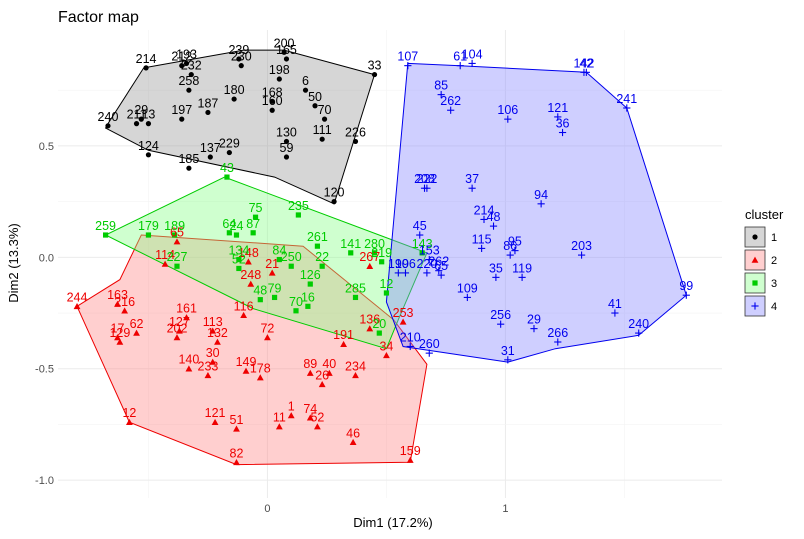 The width and height of the screenshot is (804, 539). Describe the element at coordinates (287, 148) in the screenshot. I see `cluster-1-point-label: 59` at that location.